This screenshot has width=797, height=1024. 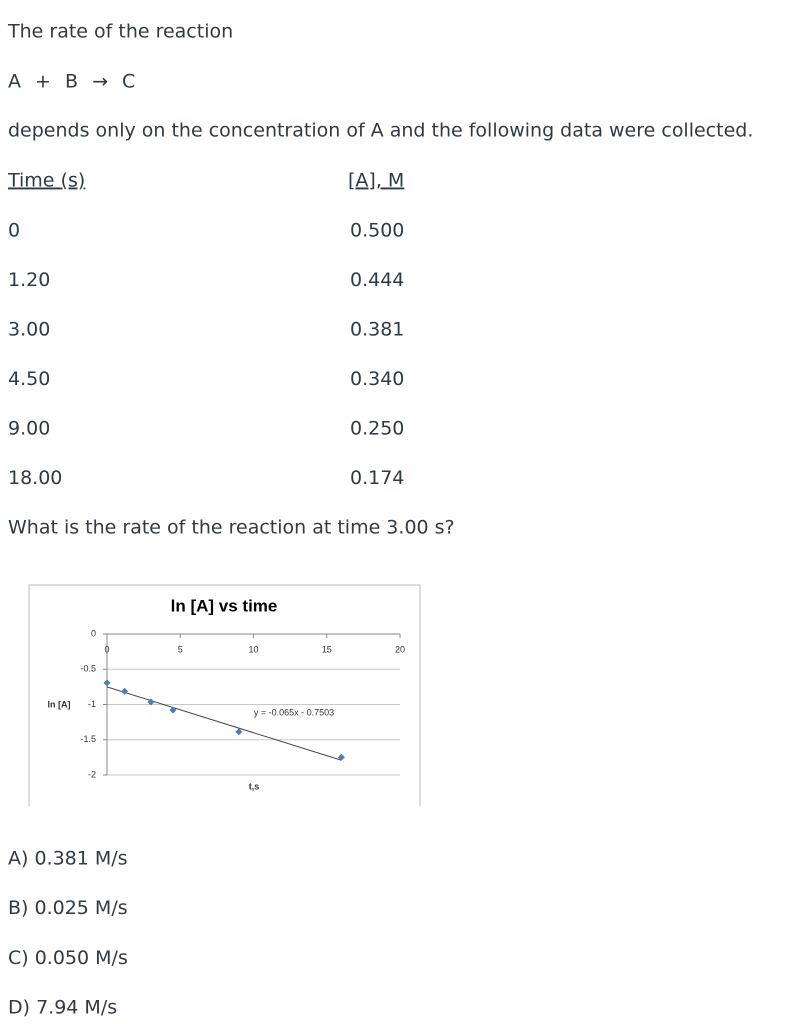 What do you see at coordinates (106, 649) in the screenshot?
I see `x-tick-label: 0` at bounding box center [106, 649].